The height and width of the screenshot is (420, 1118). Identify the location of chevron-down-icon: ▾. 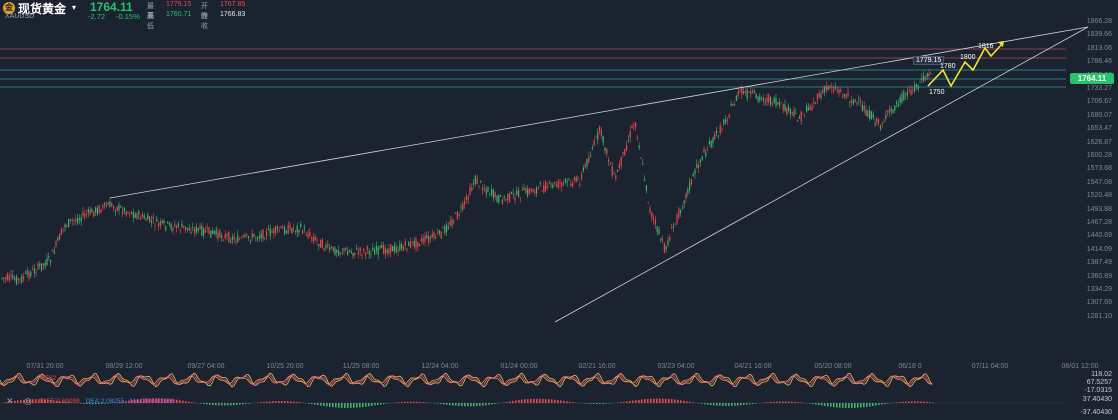
(74, 7).